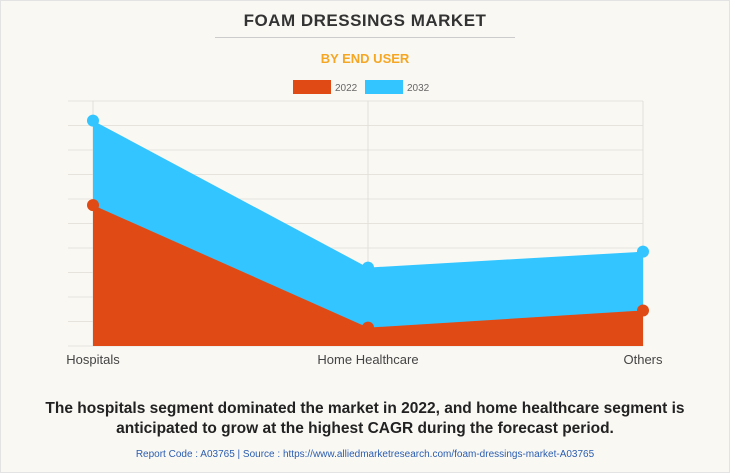 The height and width of the screenshot is (473, 730). I want to click on legend-label: 2022, so click(346, 88).